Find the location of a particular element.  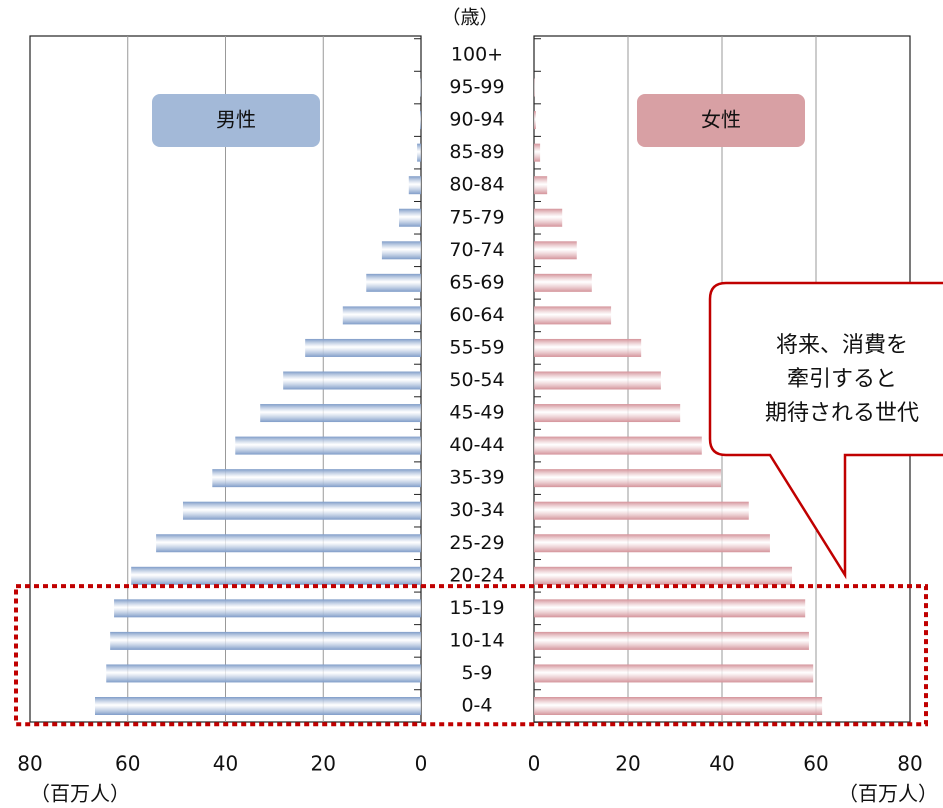

annotation: 牽引すると is located at coordinates (842, 379).